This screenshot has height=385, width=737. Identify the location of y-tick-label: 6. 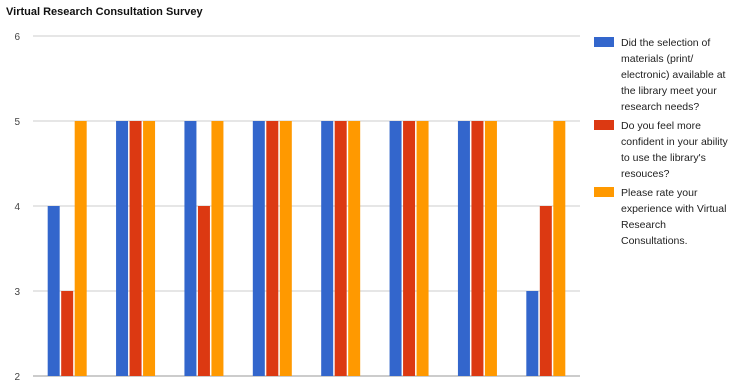
(17, 37).